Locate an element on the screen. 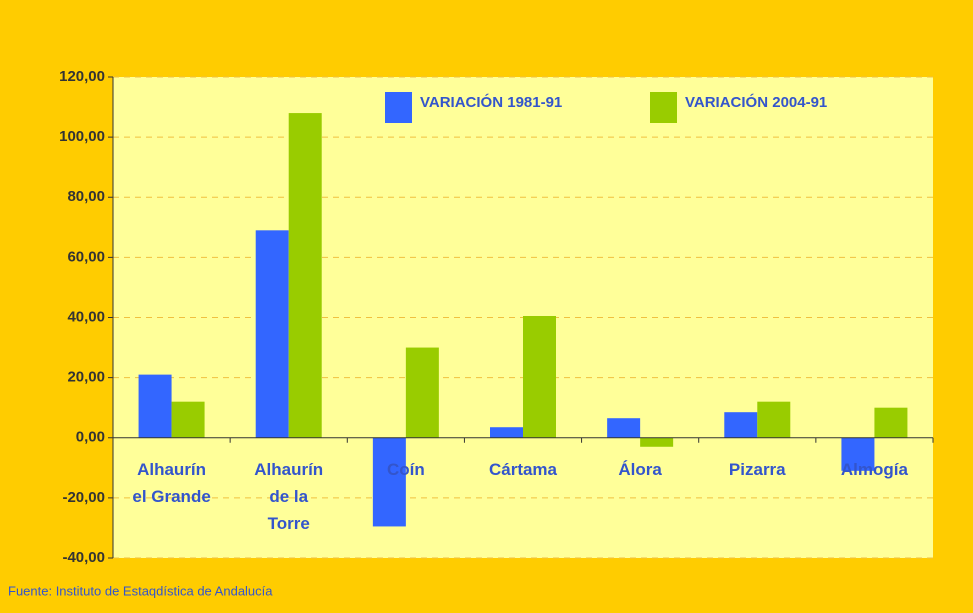 This screenshot has height=613, width=973. x-tick-label: Alhaurín de la Torre is located at coordinates (288, 496).